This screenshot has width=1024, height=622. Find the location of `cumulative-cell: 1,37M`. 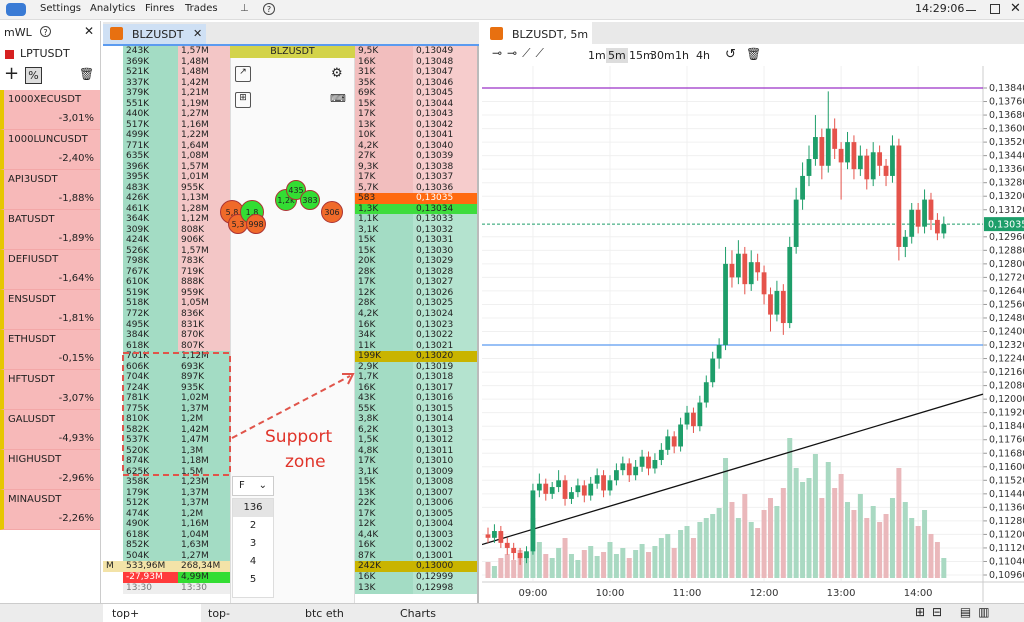

cumulative-cell: 1,37M is located at coordinates (204, 493).